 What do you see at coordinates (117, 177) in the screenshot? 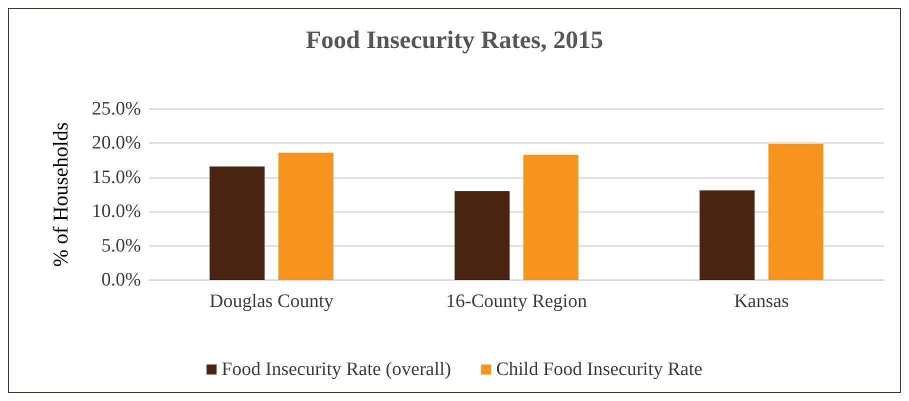
I see `y-tick-label: 15.0%` at bounding box center [117, 177].